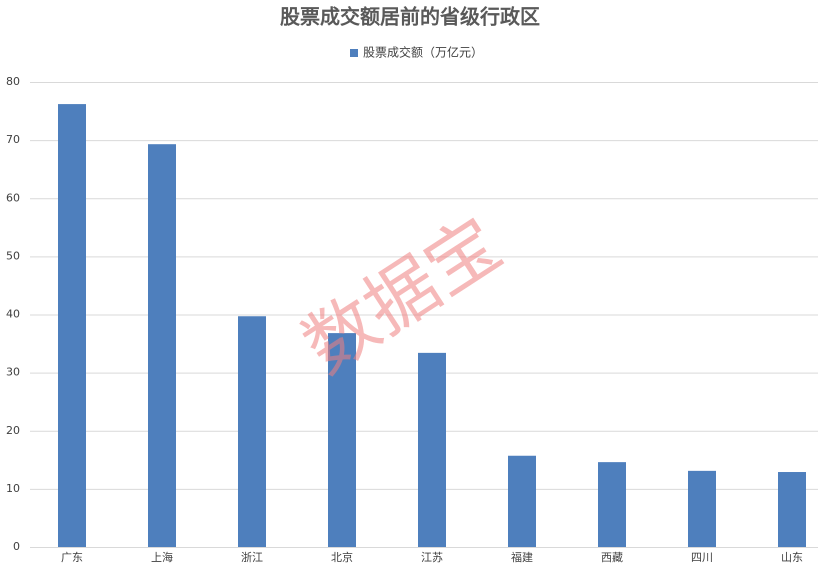 The height and width of the screenshot is (573, 820). What do you see at coordinates (13, 372) in the screenshot?
I see `y-tick-label: 30` at bounding box center [13, 372].